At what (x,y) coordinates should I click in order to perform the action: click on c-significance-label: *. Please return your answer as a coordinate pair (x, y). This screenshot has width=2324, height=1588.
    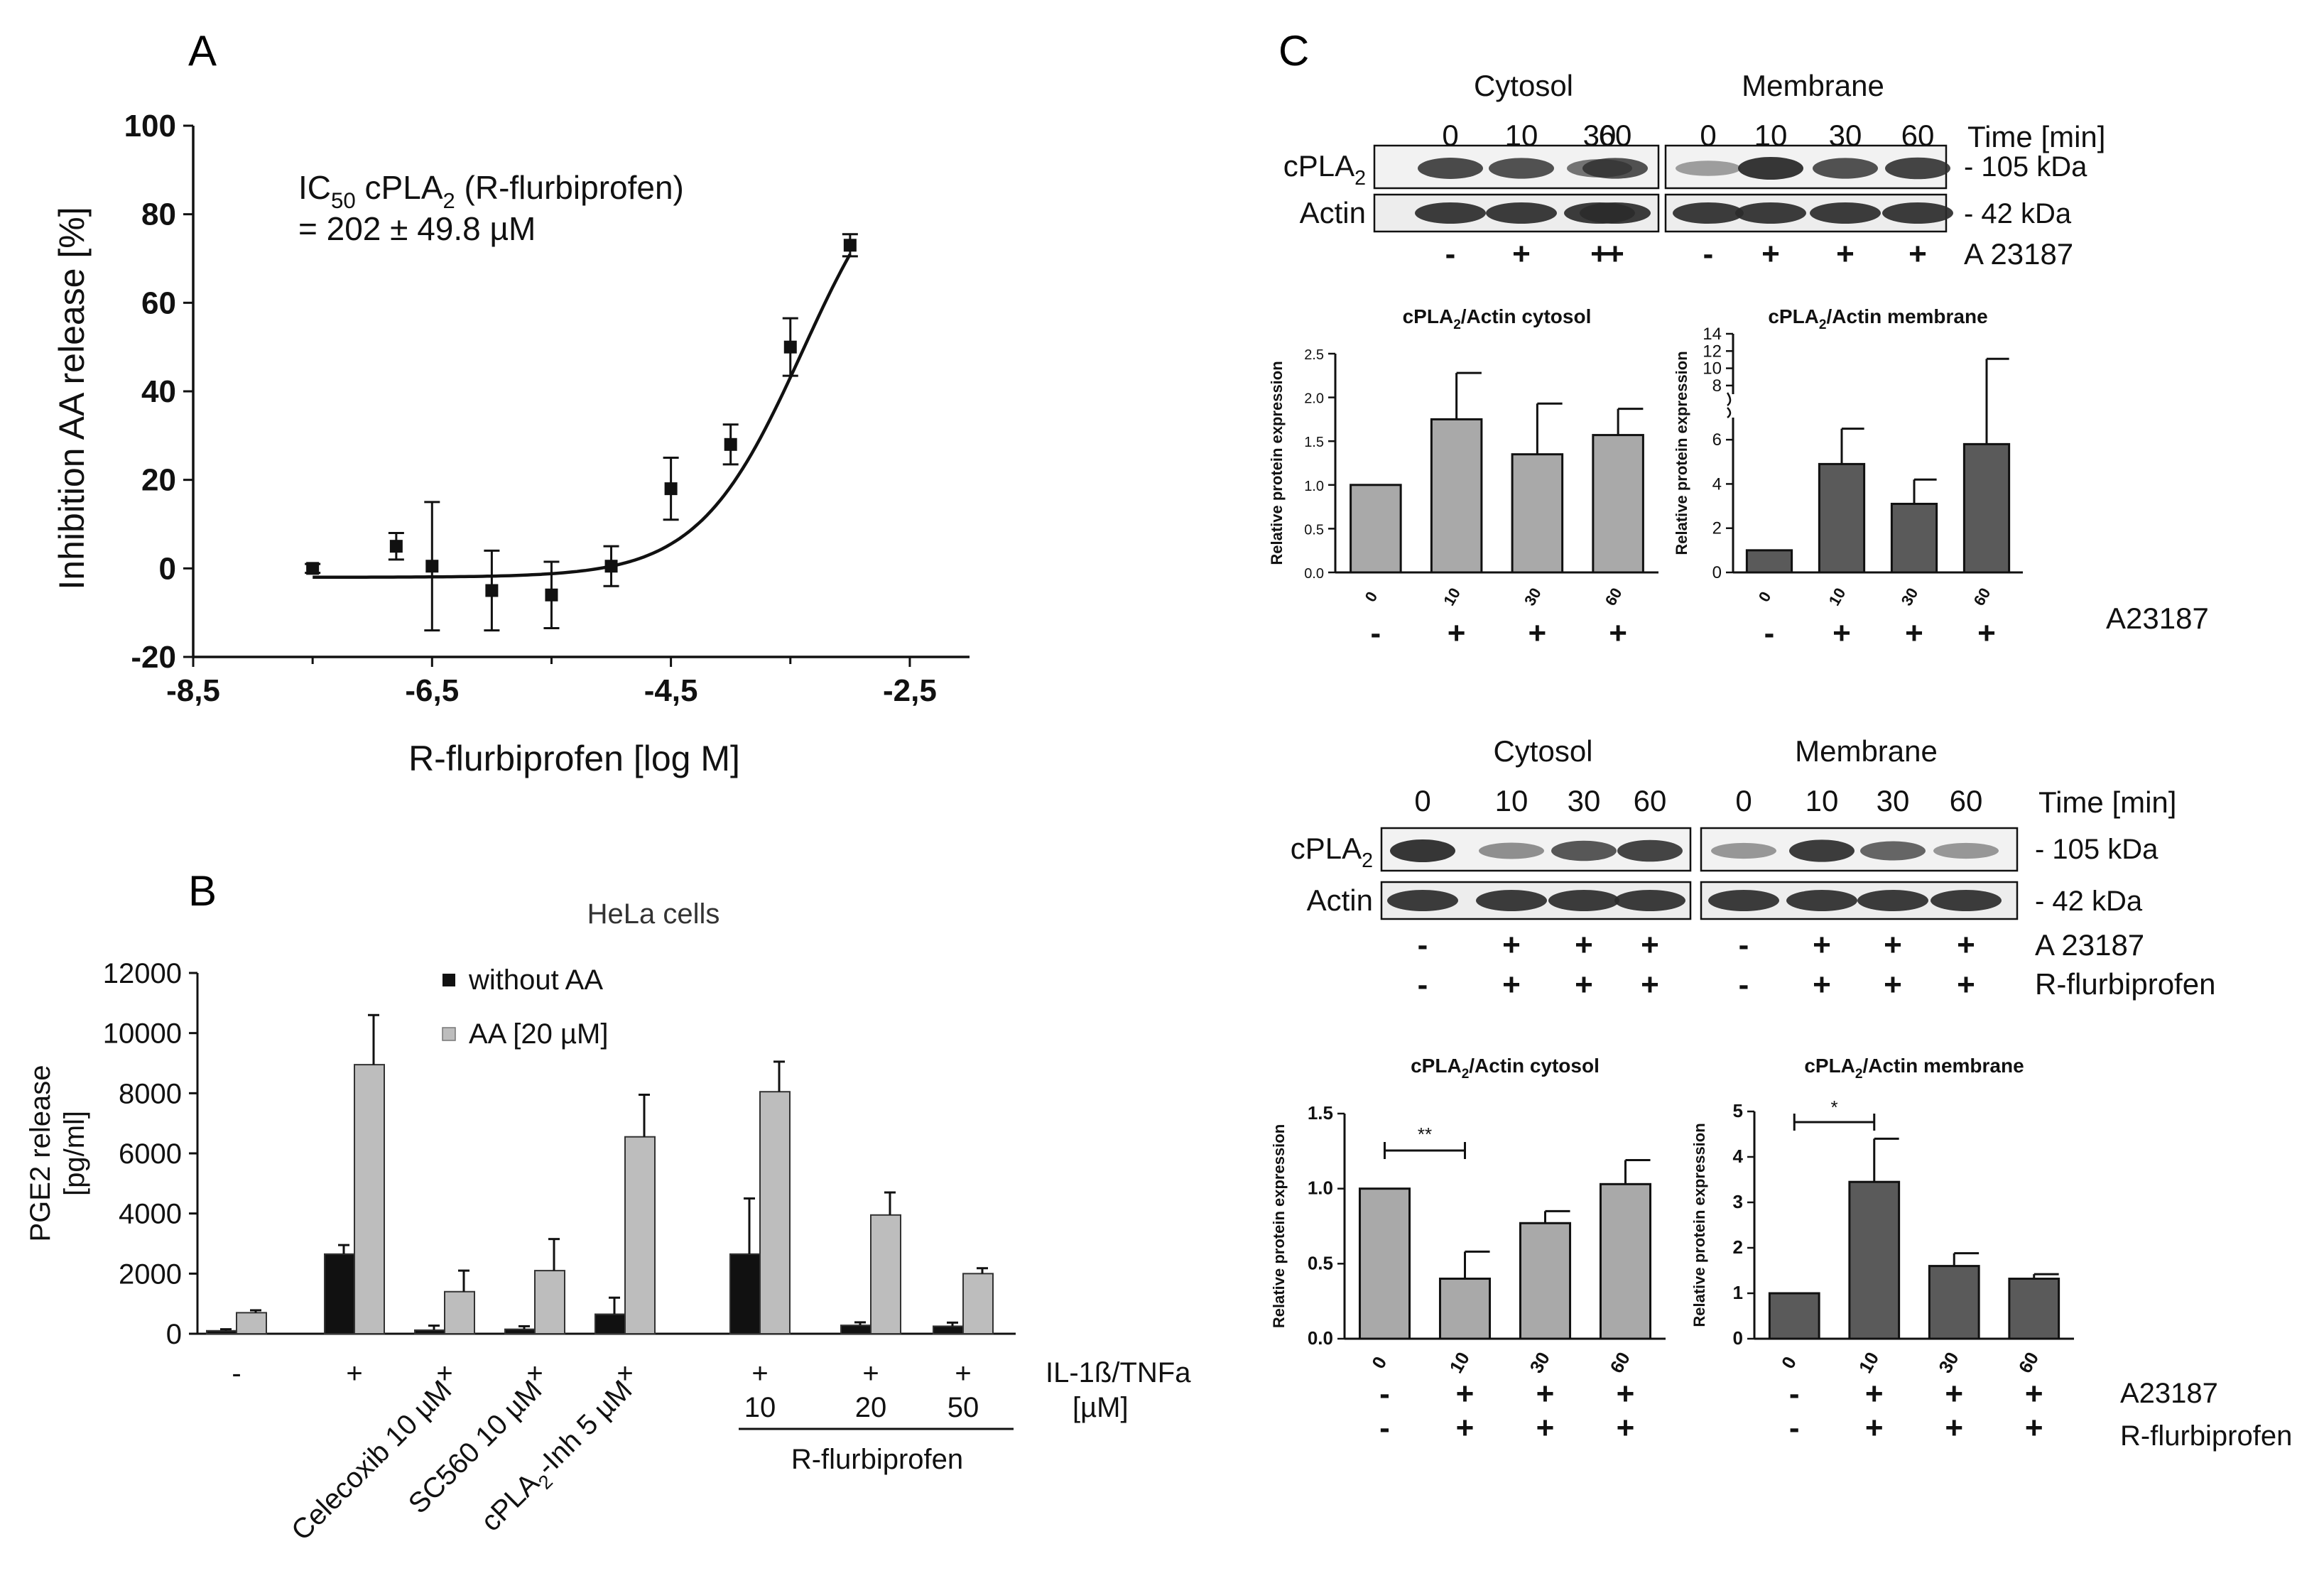
    Looking at the image, I should click on (1833, 1107).